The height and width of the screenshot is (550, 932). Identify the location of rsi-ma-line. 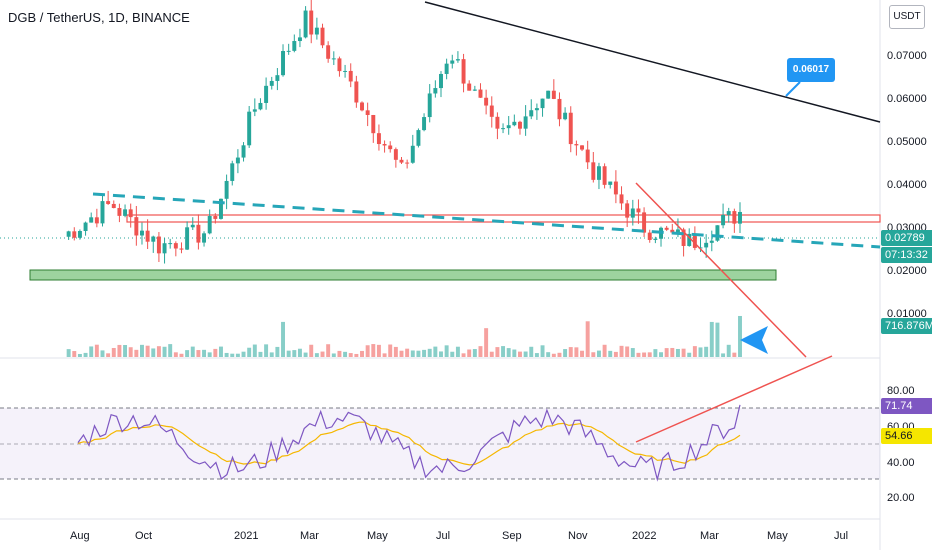
(409, 443).